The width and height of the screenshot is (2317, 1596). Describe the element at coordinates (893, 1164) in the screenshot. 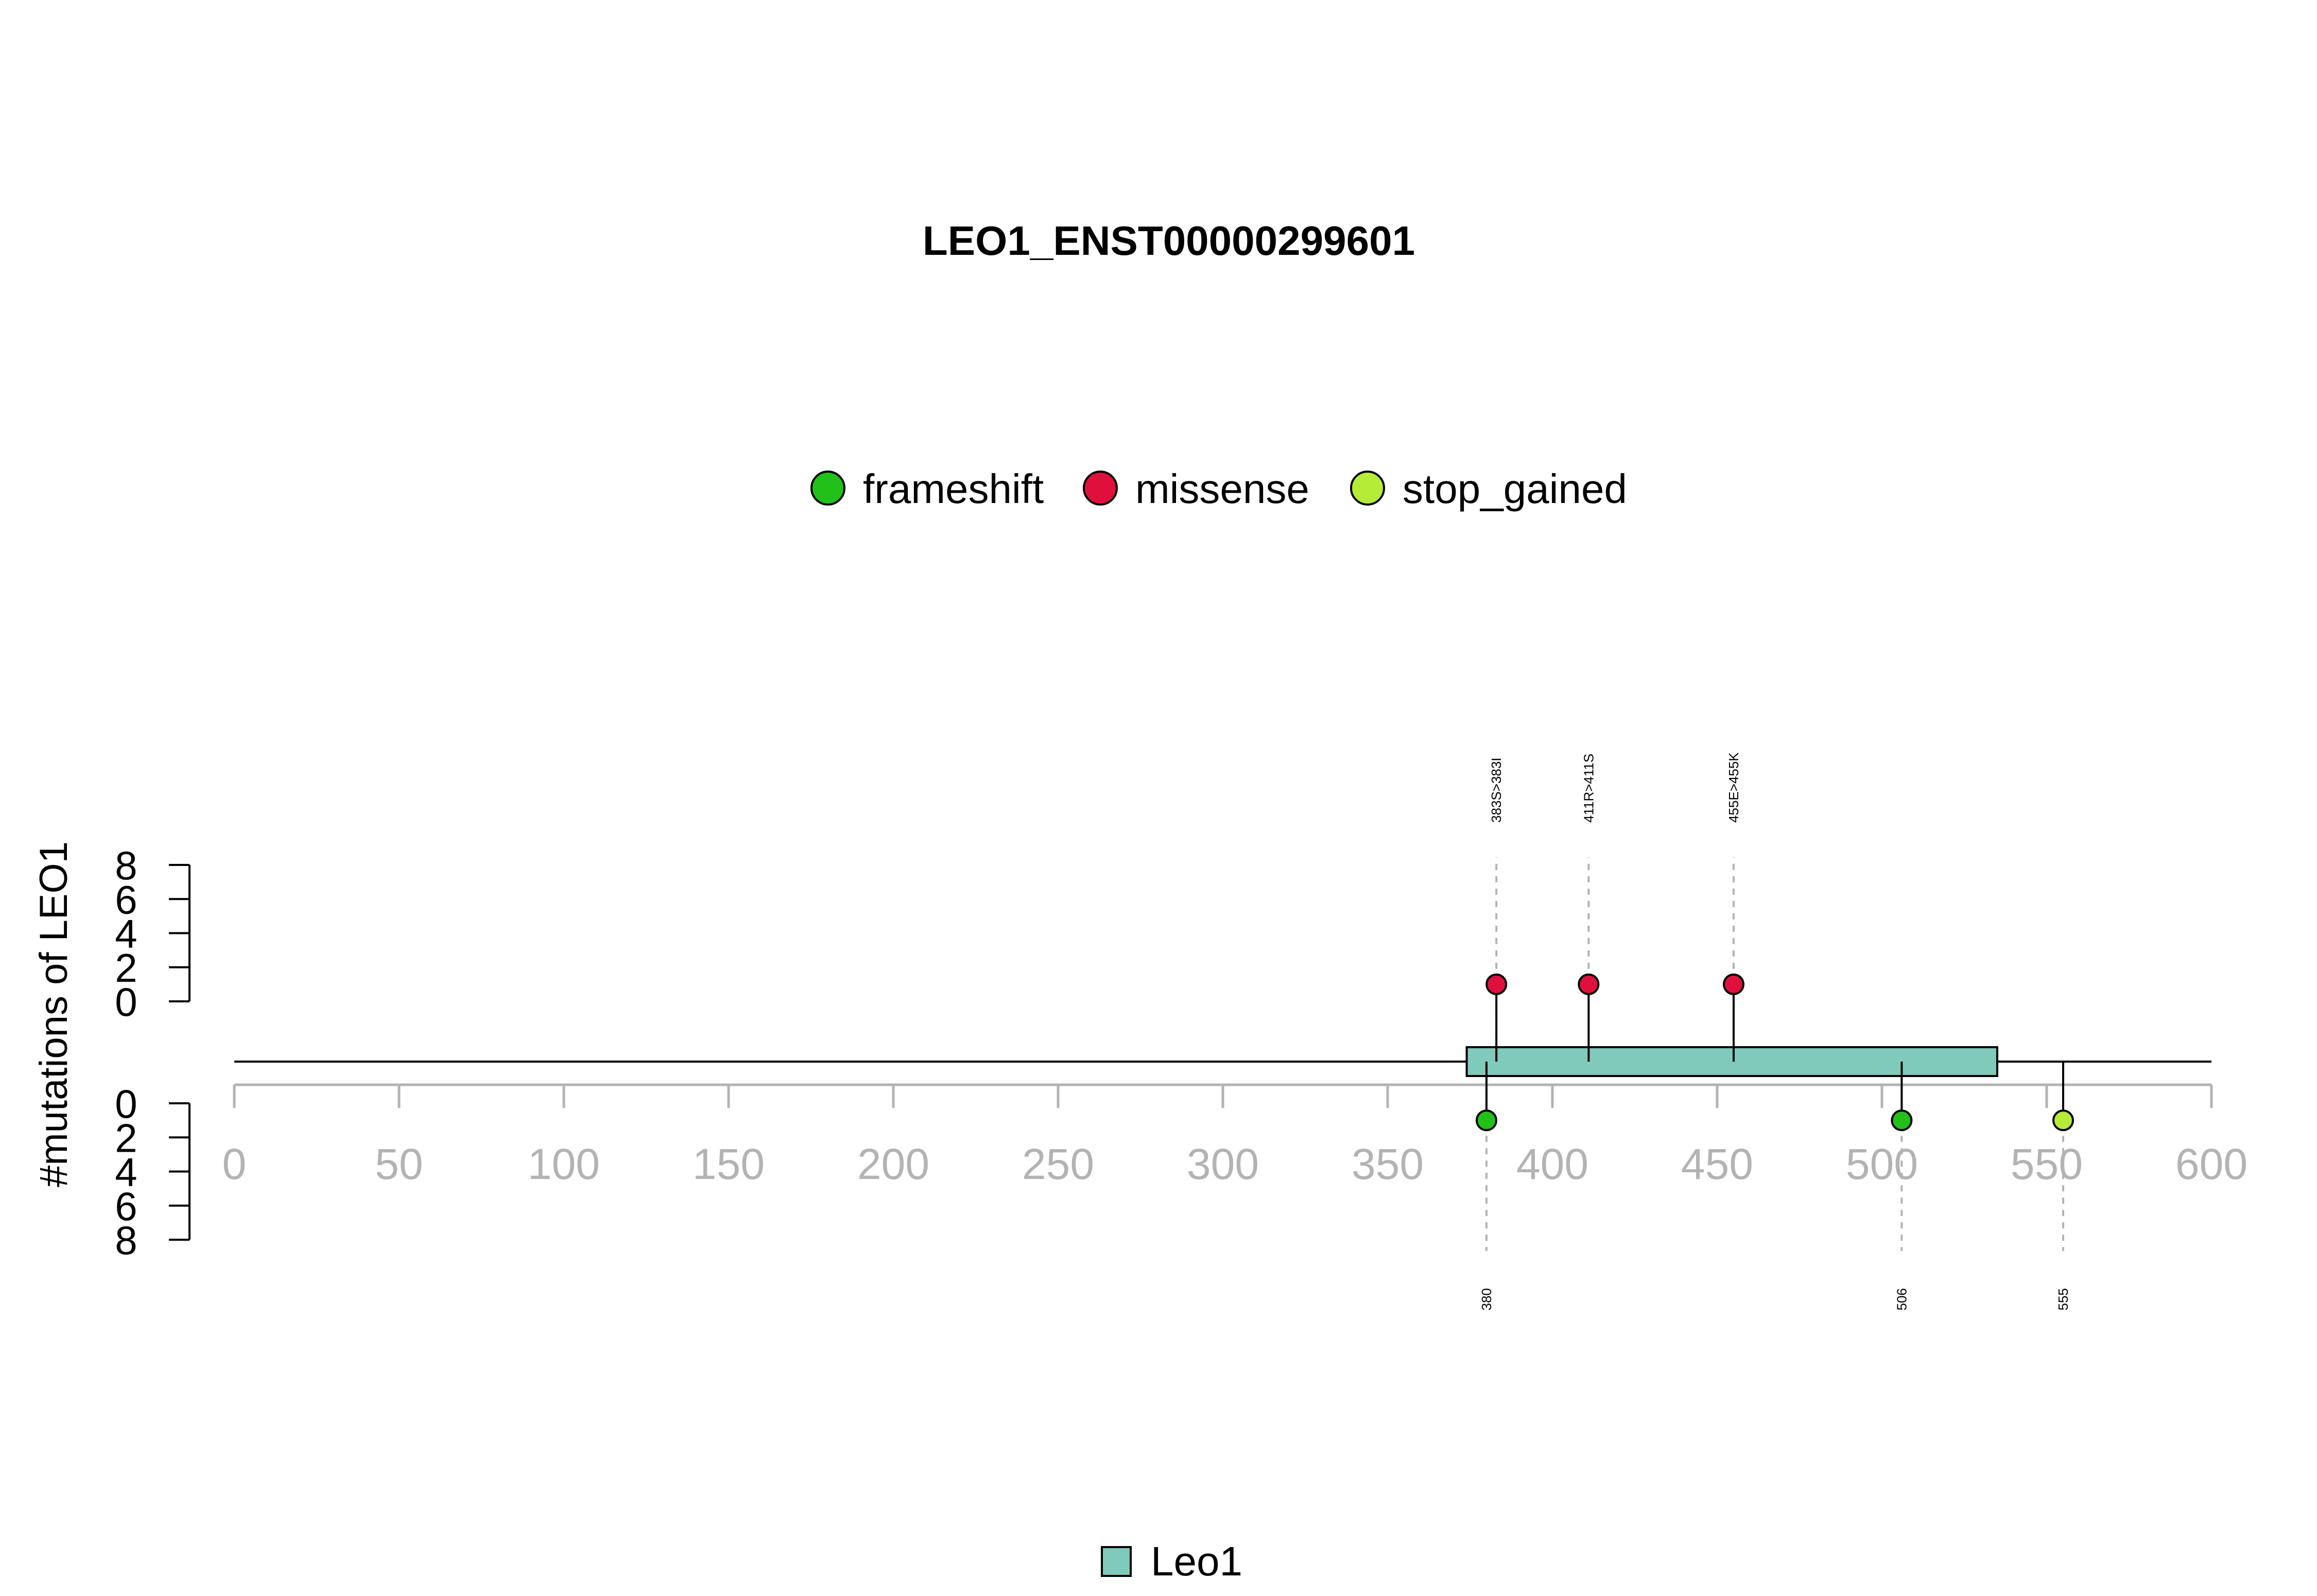

I see `x-tick-label-200: 200` at that location.